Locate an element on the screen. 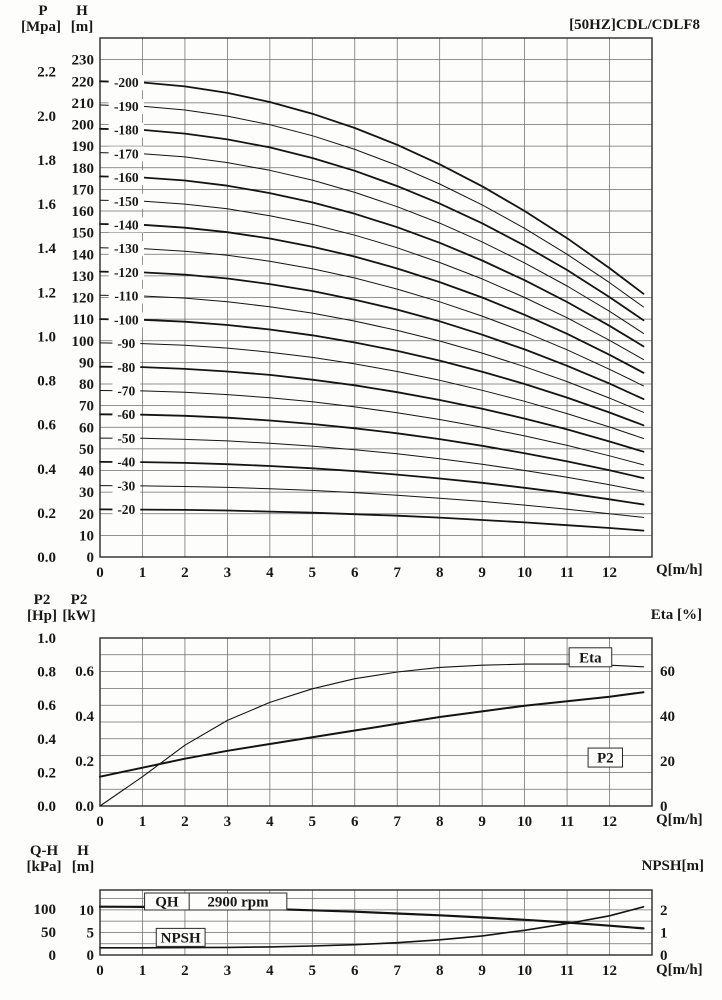 The width and height of the screenshot is (722, 1000). chart2-curves is located at coordinates (372, 735).